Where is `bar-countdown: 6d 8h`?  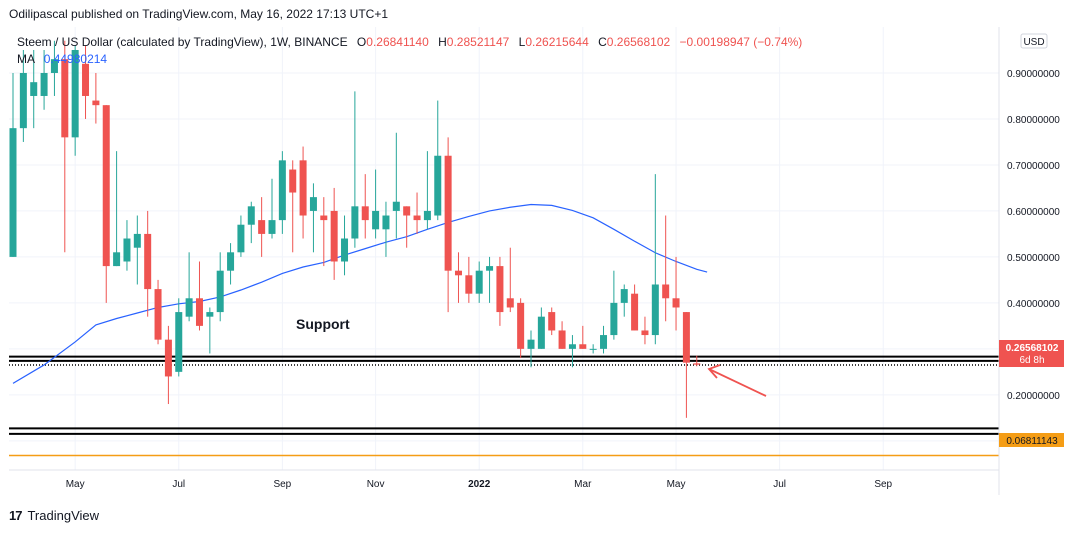 bar-countdown: 6d 8h is located at coordinates (1031, 360).